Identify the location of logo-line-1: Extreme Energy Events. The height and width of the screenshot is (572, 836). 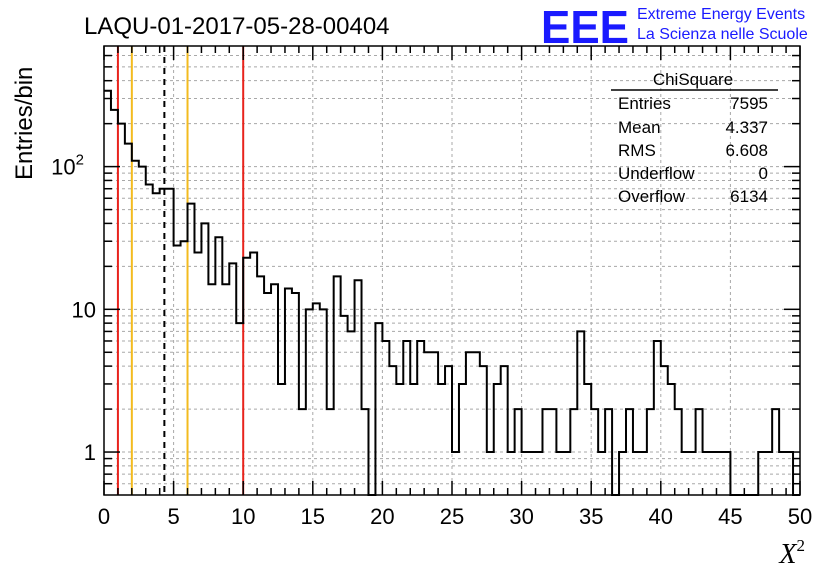
(721, 14).